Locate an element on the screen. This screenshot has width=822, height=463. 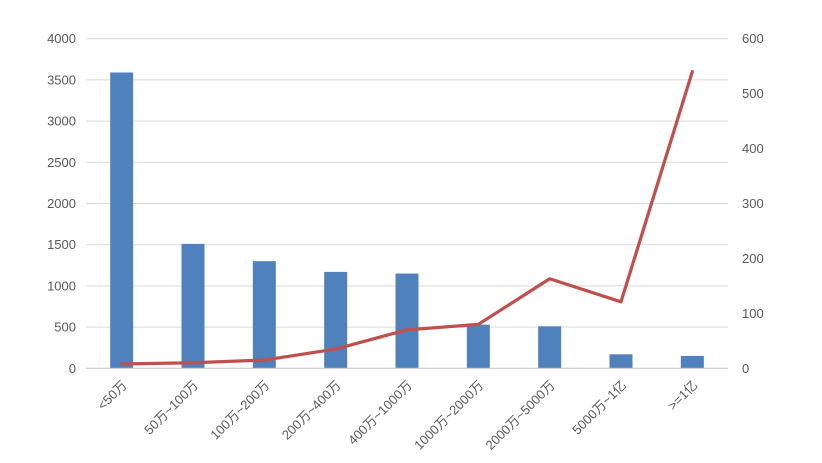
x-axis-category-label: 100万~200万 is located at coordinates (239, 410).